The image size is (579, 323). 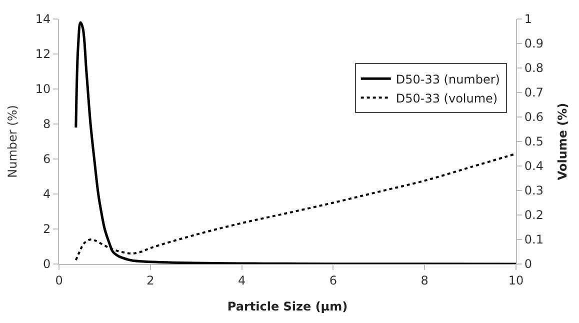 What do you see at coordinates (534, 166) in the screenshot?
I see `y2-tick-label: 0.4` at bounding box center [534, 166].